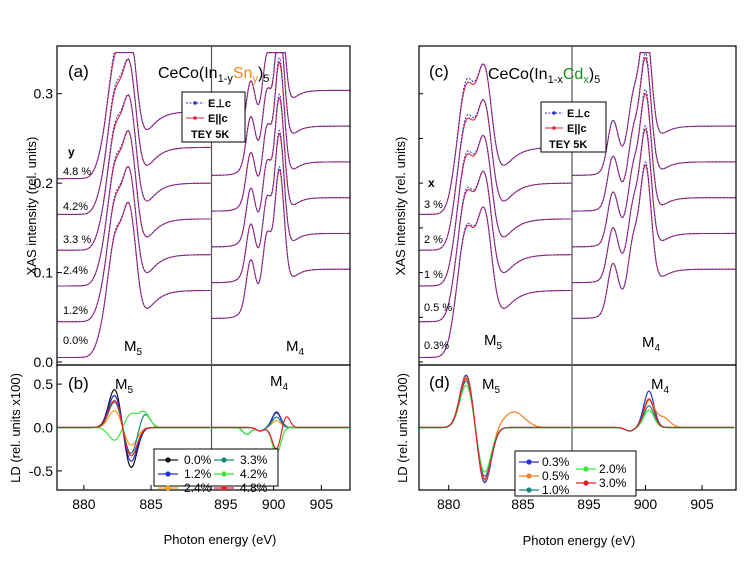 The height and width of the screenshot is (561, 747). What do you see at coordinates (71, 152) in the screenshot?
I see `doping-var-y: y` at bounding box center [71, 152].